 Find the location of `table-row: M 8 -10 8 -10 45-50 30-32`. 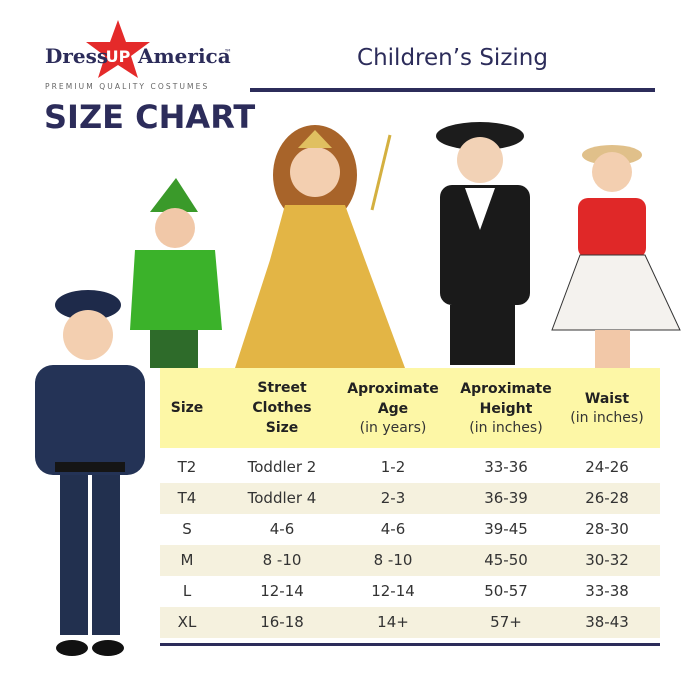

table-row: M 8 -10 8 -10 45-50 30-32 is located at coordinates (410, 560).